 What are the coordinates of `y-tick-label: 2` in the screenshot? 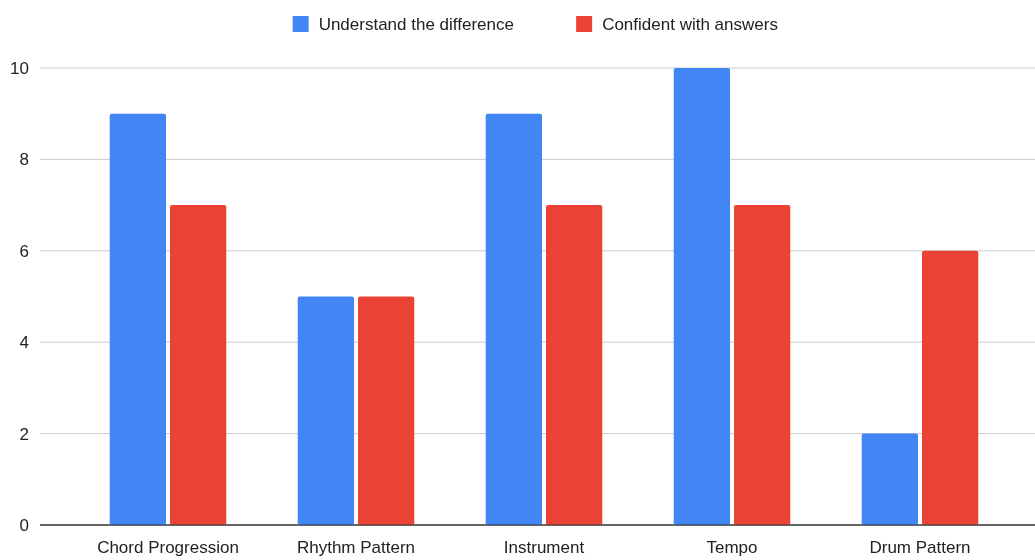 It's located at (24, 434).